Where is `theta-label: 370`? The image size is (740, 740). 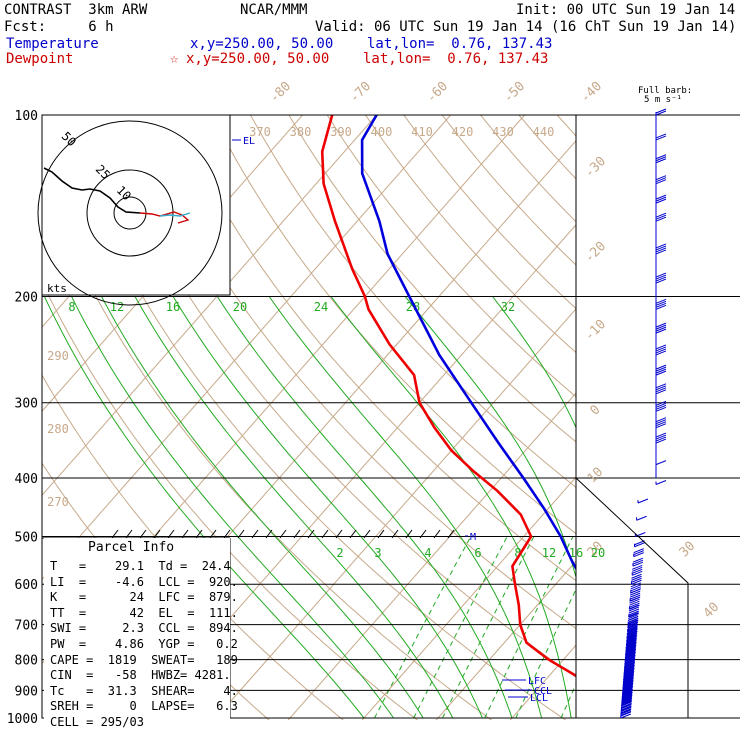
theta-label: 370 is located at coordinates (260, 132).